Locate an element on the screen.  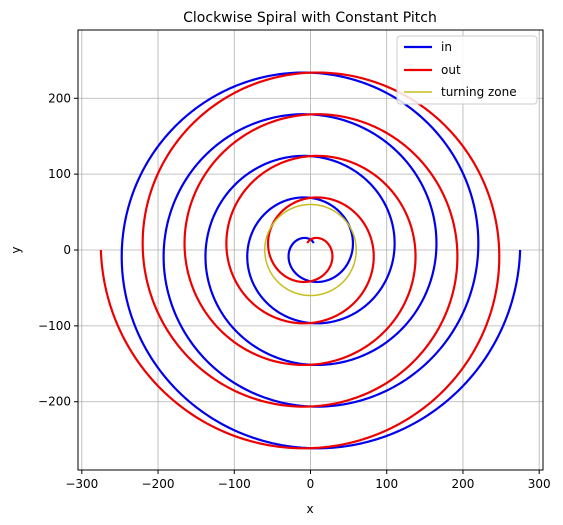
legend-box is located at coordinates (467, 70).